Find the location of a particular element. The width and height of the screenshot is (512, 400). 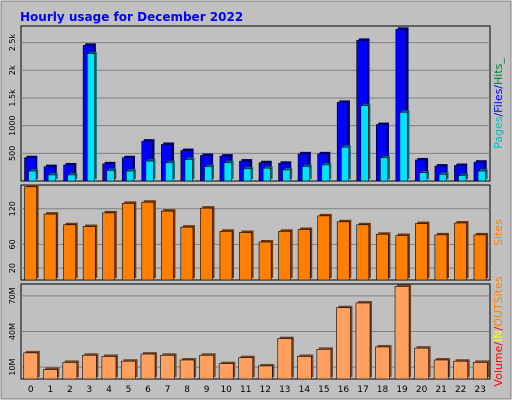

x-tick-label-12: 12 is located at coordinates (265, 390).